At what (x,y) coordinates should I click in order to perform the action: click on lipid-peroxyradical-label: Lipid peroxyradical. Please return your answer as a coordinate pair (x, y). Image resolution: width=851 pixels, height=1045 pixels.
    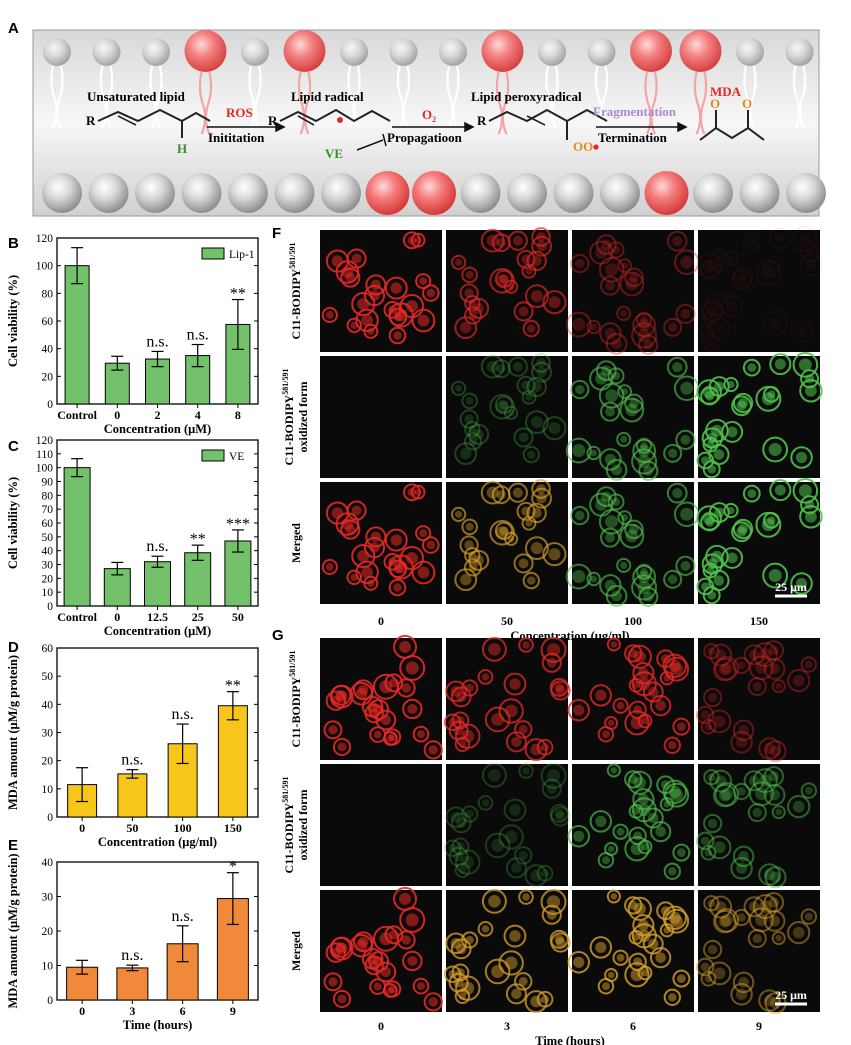
    Looking at the image, I should click on (526, 96).